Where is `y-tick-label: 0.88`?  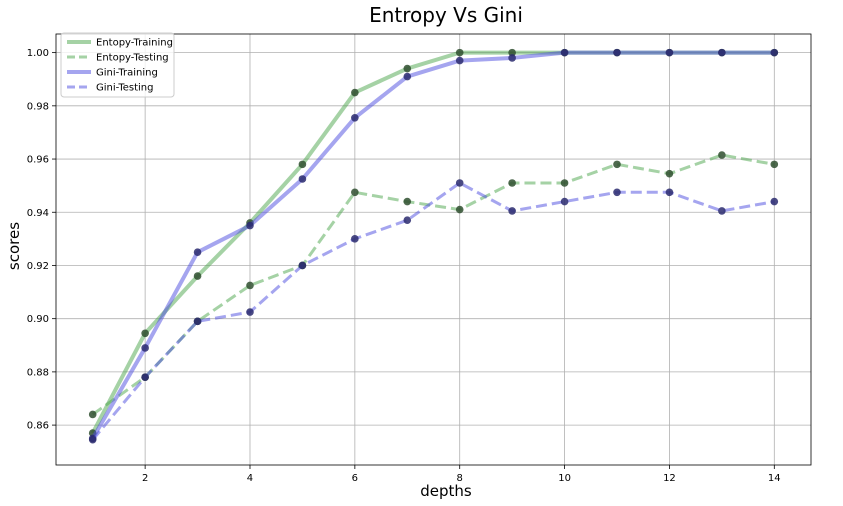 y-tick-label: 0.88 is located at coordinates (38, 372).